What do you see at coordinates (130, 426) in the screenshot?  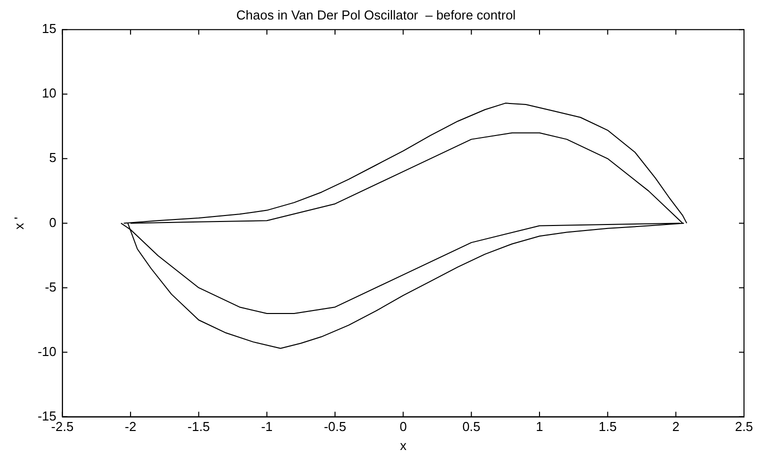 I see `x-tick-label: -2` at bounding box center [130, 426].